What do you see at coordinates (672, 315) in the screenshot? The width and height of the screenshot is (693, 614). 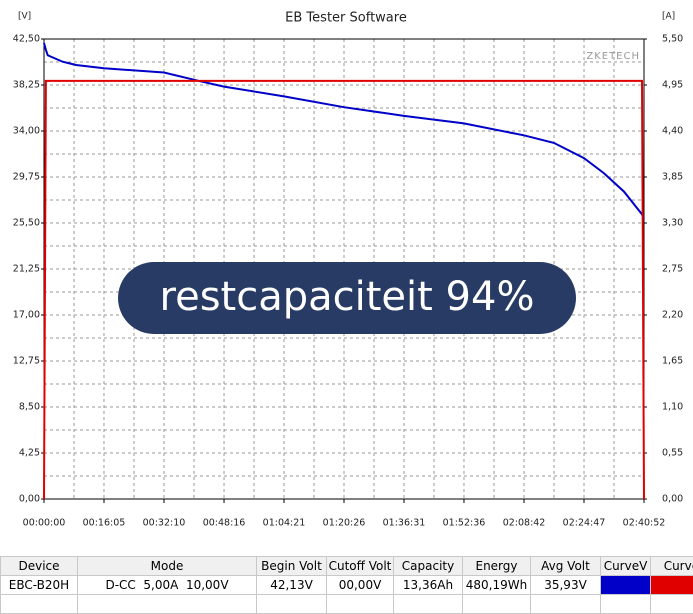 I see `y2-tick-label: 2,20` at bounding box center [672, 315].